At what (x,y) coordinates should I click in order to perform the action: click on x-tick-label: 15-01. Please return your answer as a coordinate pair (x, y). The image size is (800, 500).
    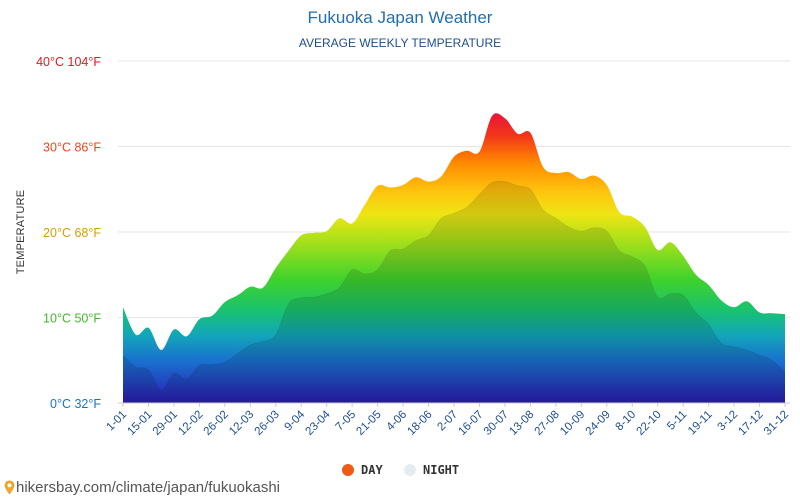
    Looking at the image, I should click on (139, 423).